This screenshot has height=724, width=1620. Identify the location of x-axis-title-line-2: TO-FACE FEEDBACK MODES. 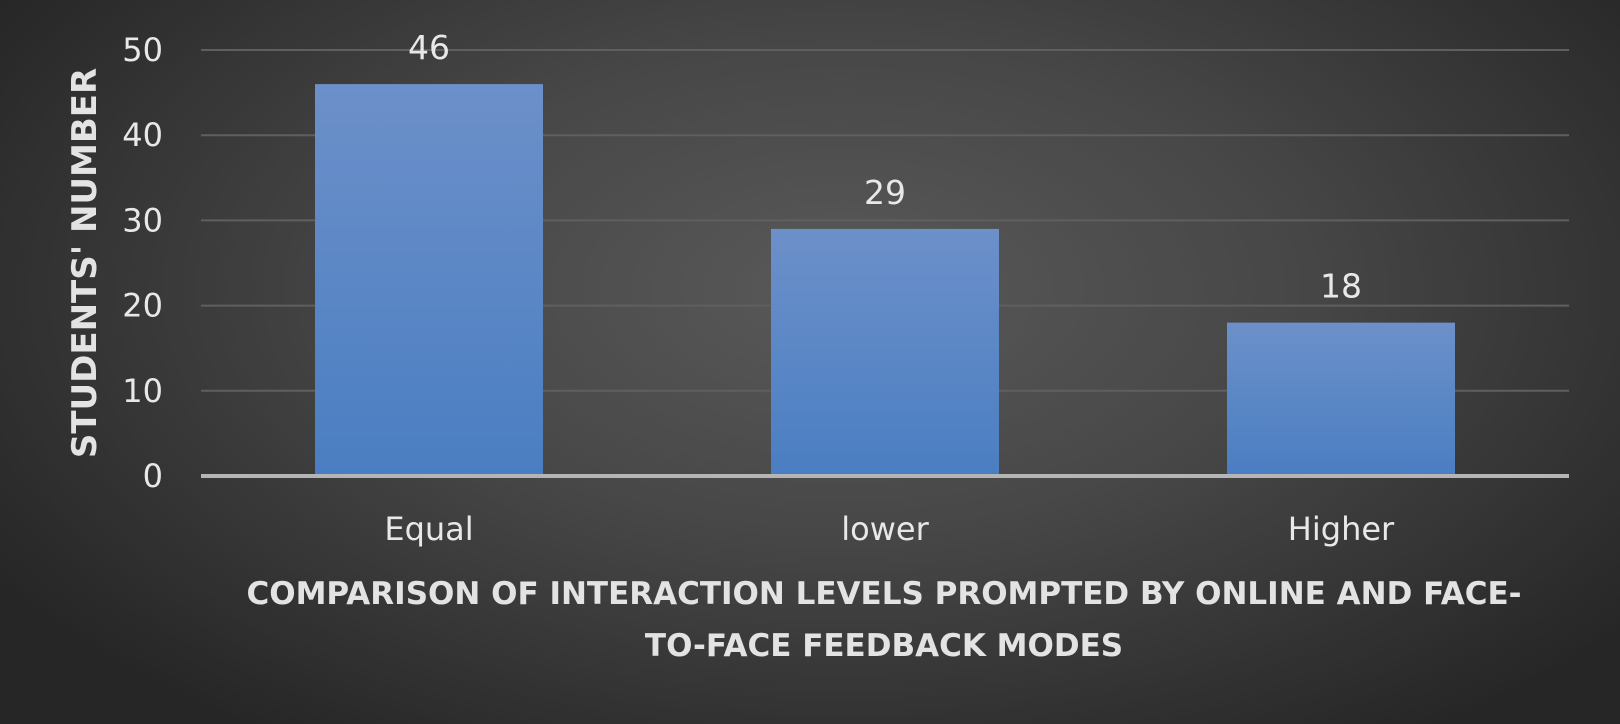
(884, 646).